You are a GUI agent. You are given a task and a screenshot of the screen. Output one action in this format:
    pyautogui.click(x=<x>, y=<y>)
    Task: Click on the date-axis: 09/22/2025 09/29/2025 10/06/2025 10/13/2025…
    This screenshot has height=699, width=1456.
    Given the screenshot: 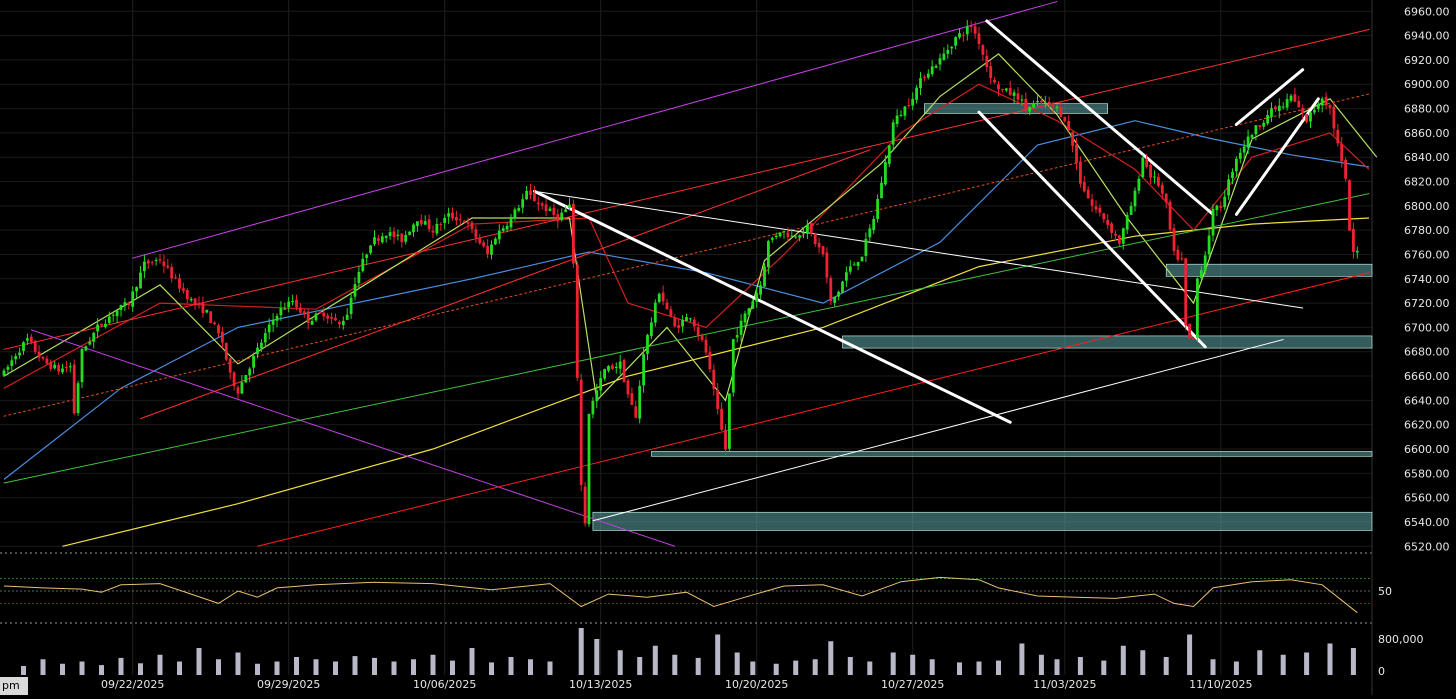 What is the action you would take?
    pyautogui.click(x=677, y=684)
    